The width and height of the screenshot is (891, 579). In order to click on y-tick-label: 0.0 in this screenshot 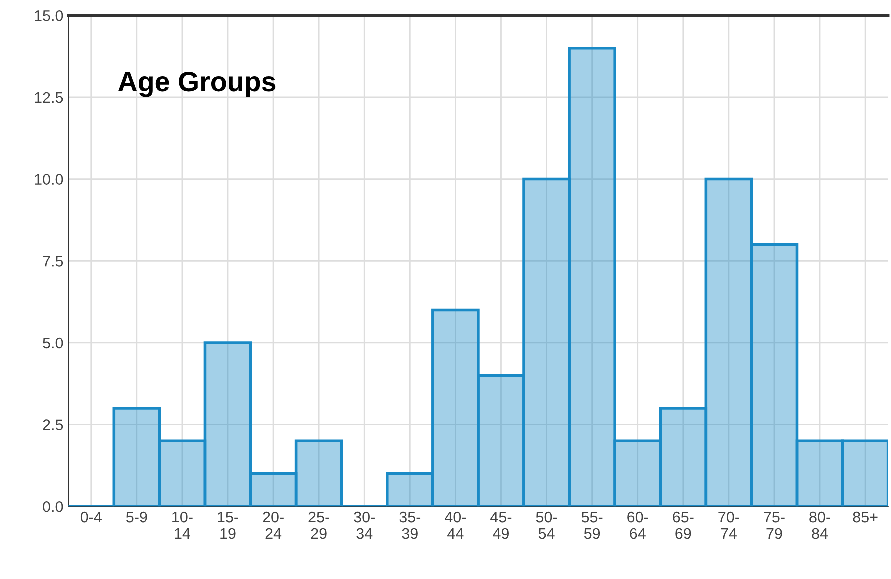, I will do `click(53, 506)`.